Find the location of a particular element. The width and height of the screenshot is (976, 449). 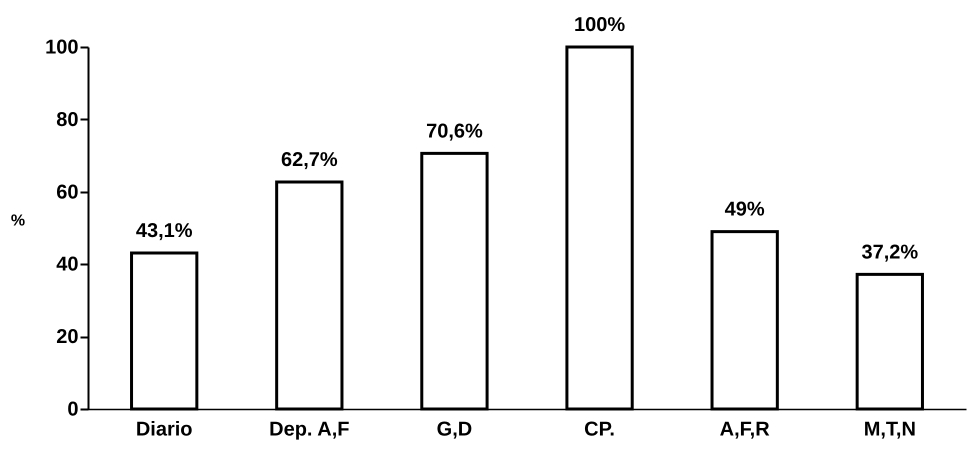

data-label: 100% is located at coordinates (600, 25).